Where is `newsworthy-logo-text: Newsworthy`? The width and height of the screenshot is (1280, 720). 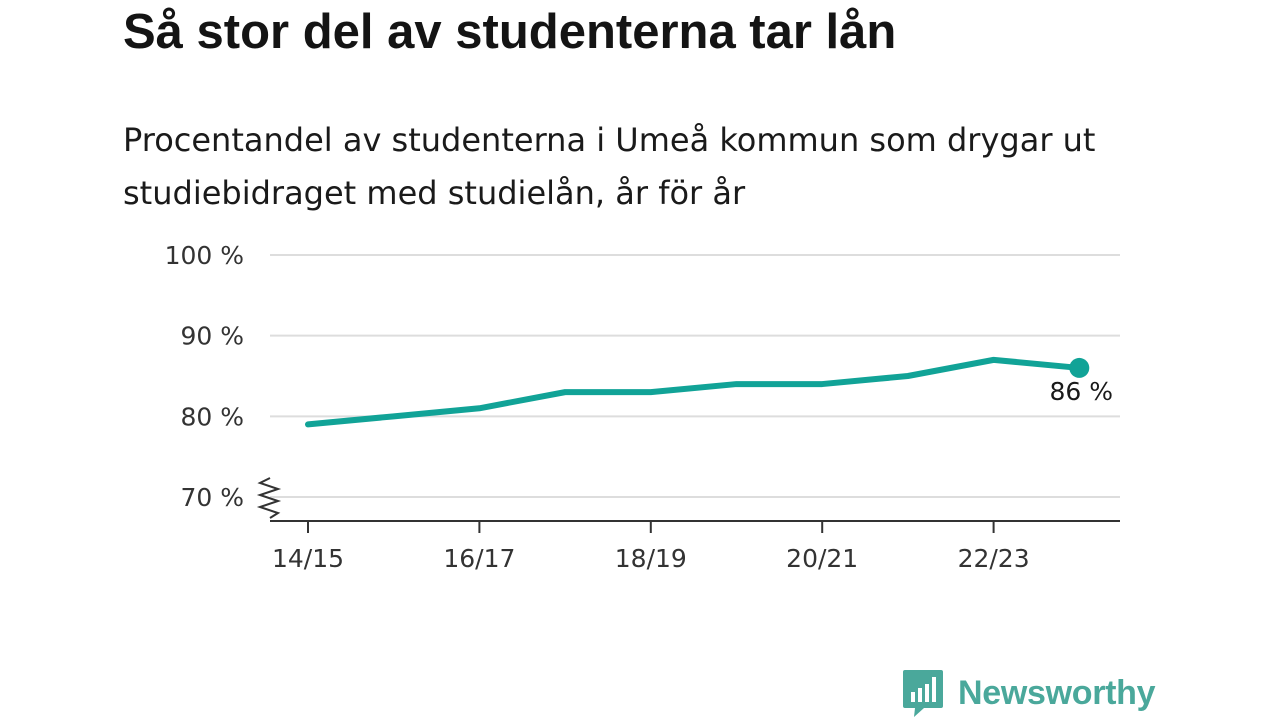
newsworthy-logo-text: Newsworthy is located at coordinates (1057, 692).